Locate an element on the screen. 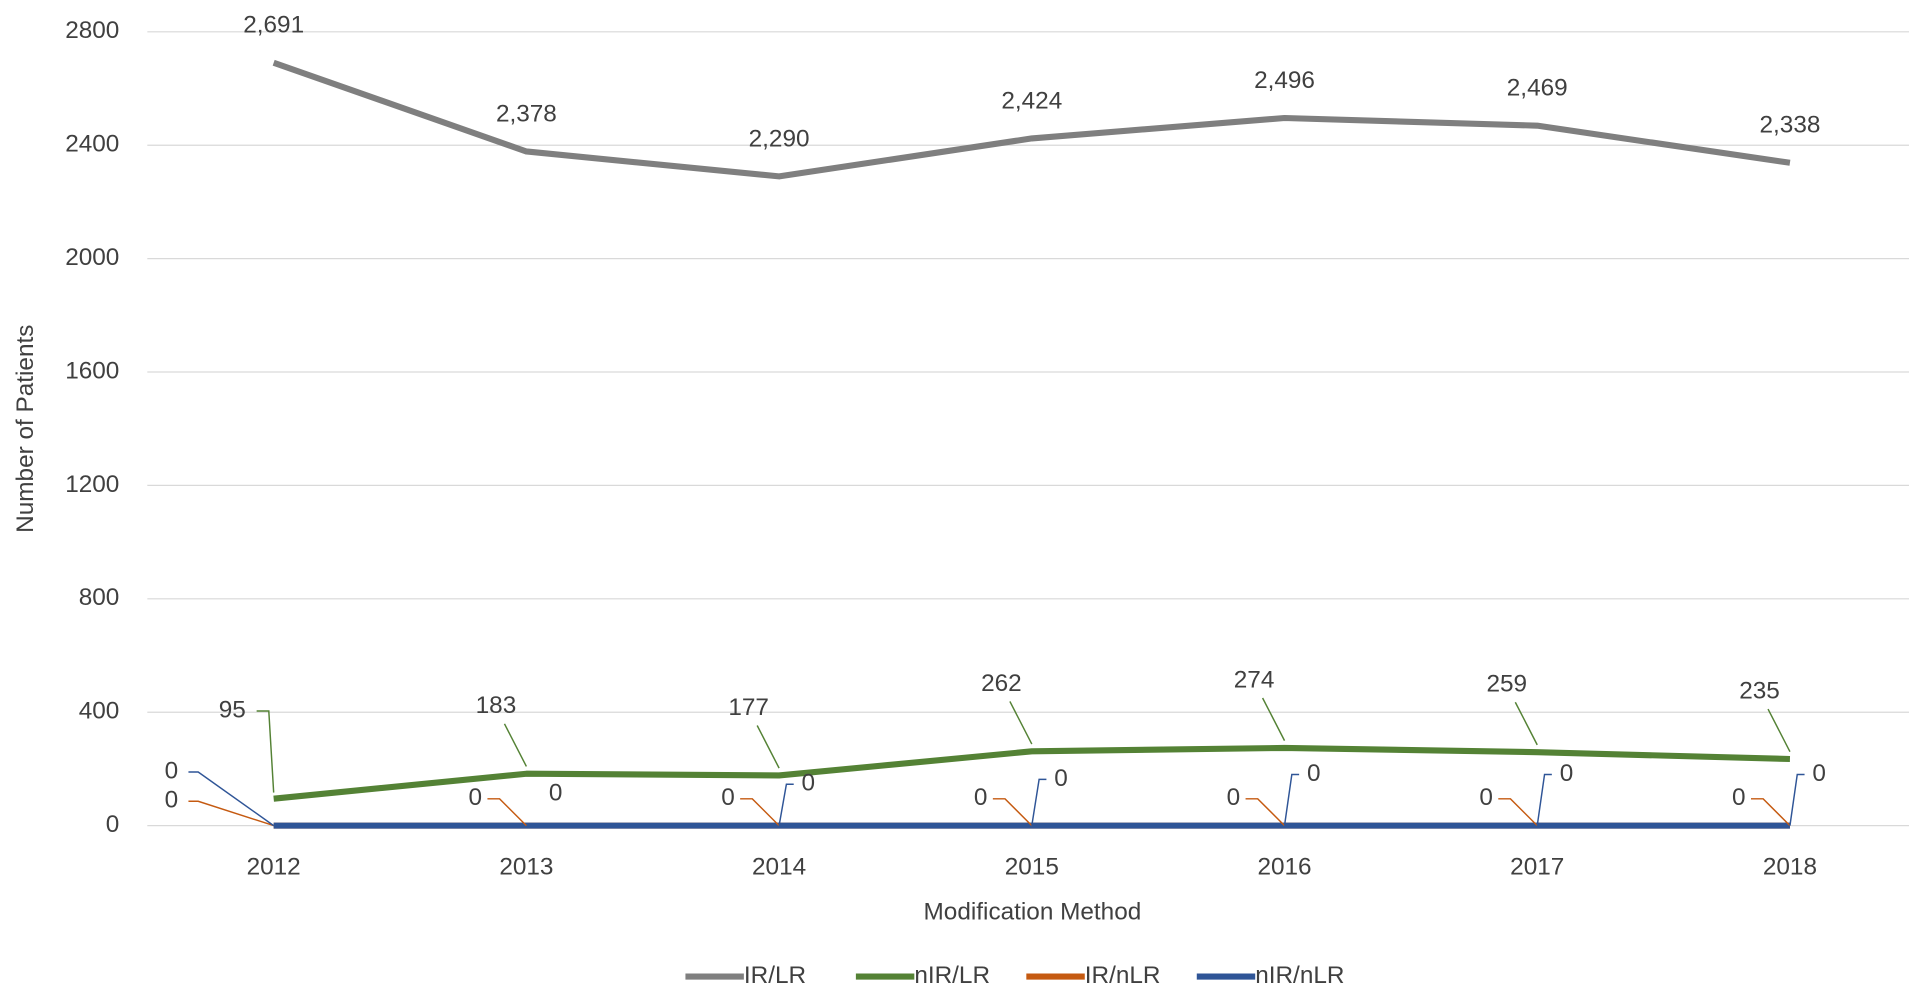 The height and width of the screenshot is (995, 1909). x-axis-title: Modification Method is located at coordinates (1033, 912).